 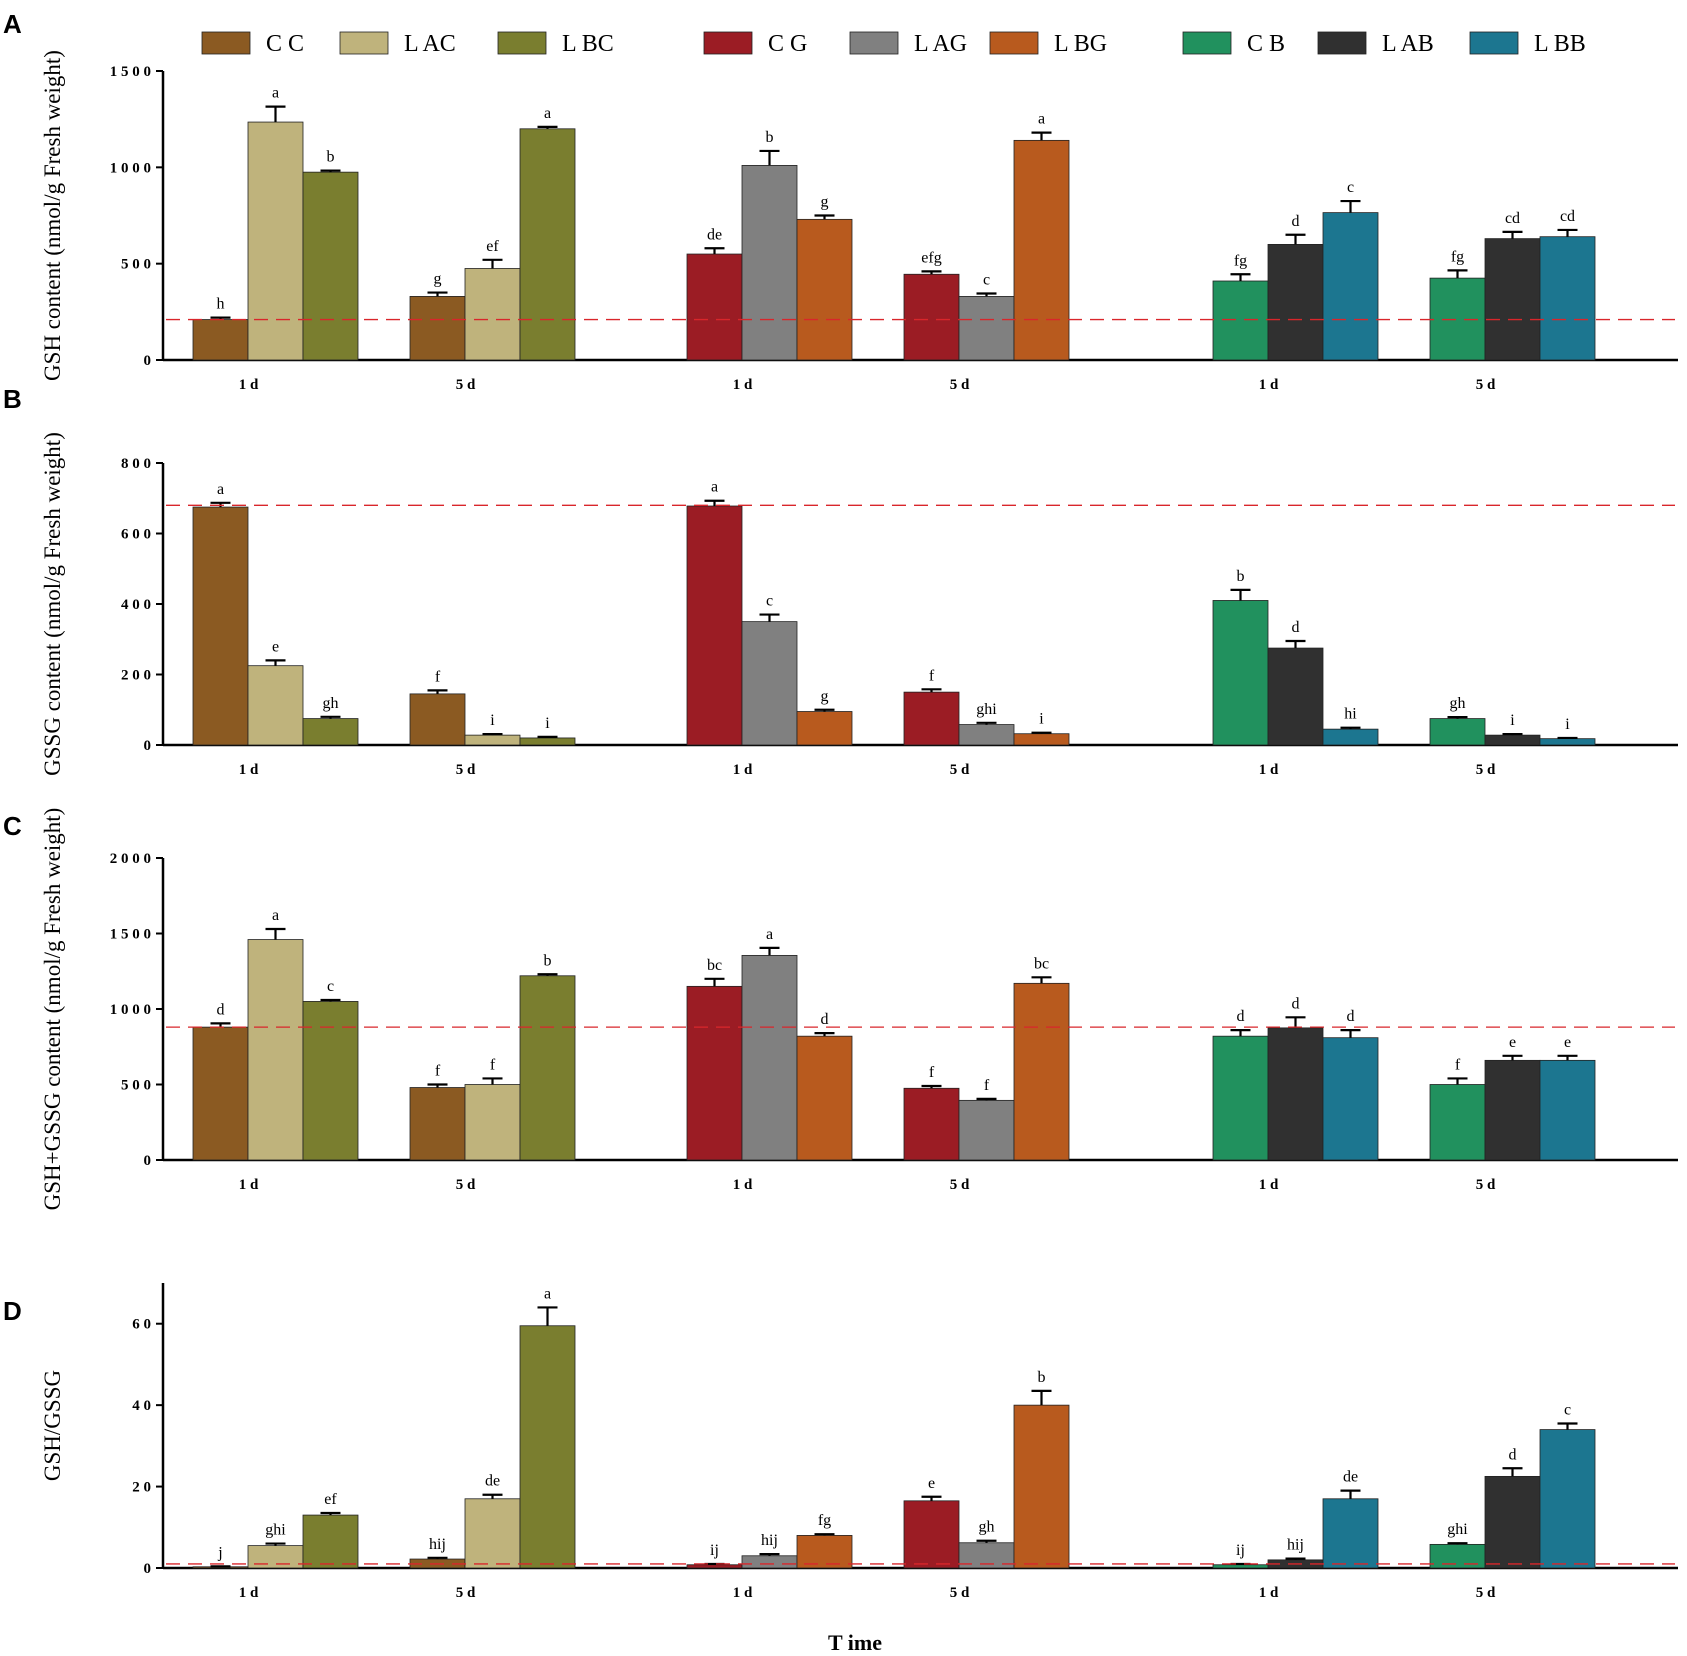 I want to click on bar-group: gh i i 5 d, so click(x=1512, y=736).